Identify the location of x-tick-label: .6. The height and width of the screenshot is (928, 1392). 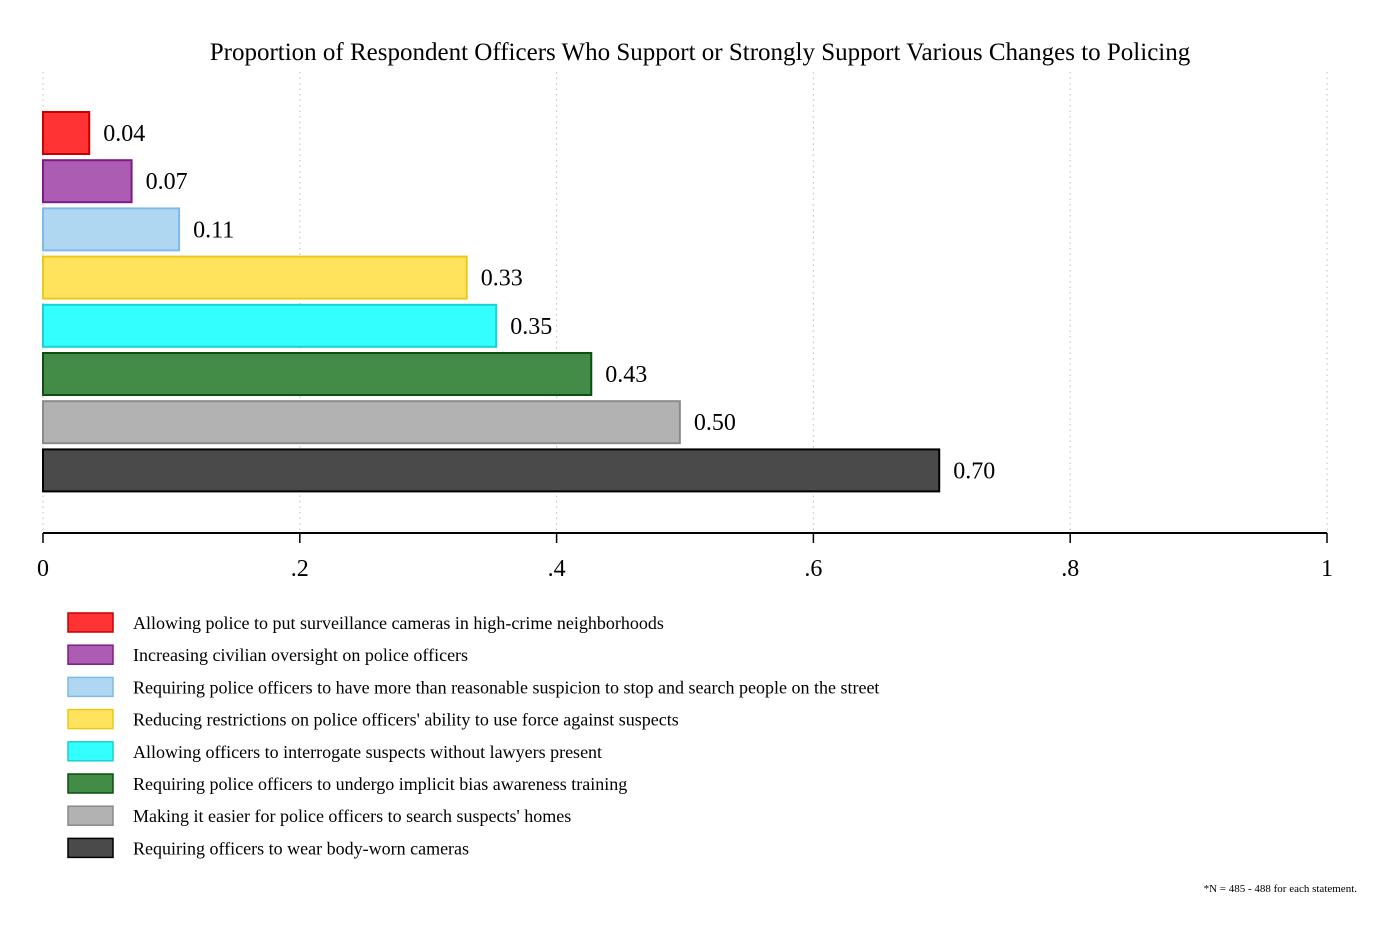
(813, 569).